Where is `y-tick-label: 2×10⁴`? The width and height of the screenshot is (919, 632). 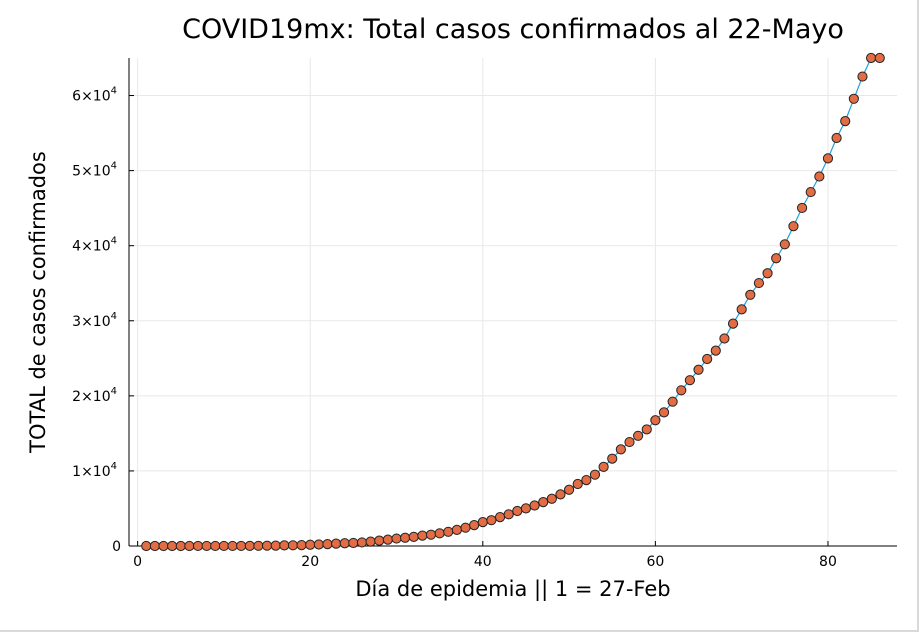
y-tick-label: 2×10⁴ is located at coordinates (94, 395).